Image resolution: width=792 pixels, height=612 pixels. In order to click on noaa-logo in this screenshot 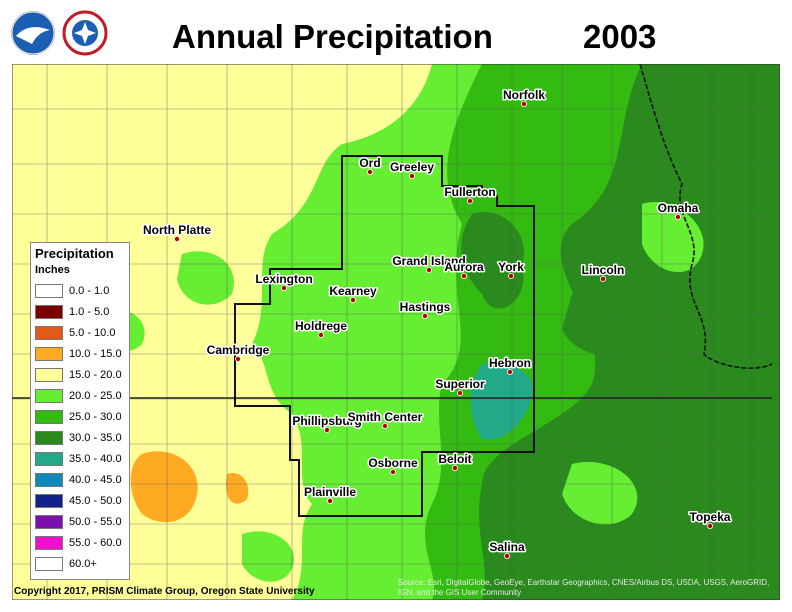, I will do `click(33, 33)`.